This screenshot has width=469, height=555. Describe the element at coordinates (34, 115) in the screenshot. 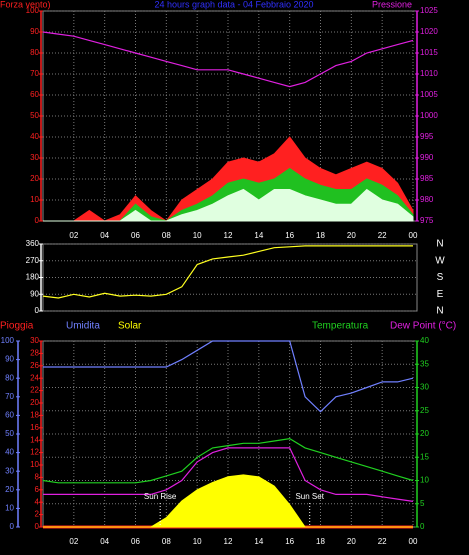

I see `y-tick-label: 50` at that location.